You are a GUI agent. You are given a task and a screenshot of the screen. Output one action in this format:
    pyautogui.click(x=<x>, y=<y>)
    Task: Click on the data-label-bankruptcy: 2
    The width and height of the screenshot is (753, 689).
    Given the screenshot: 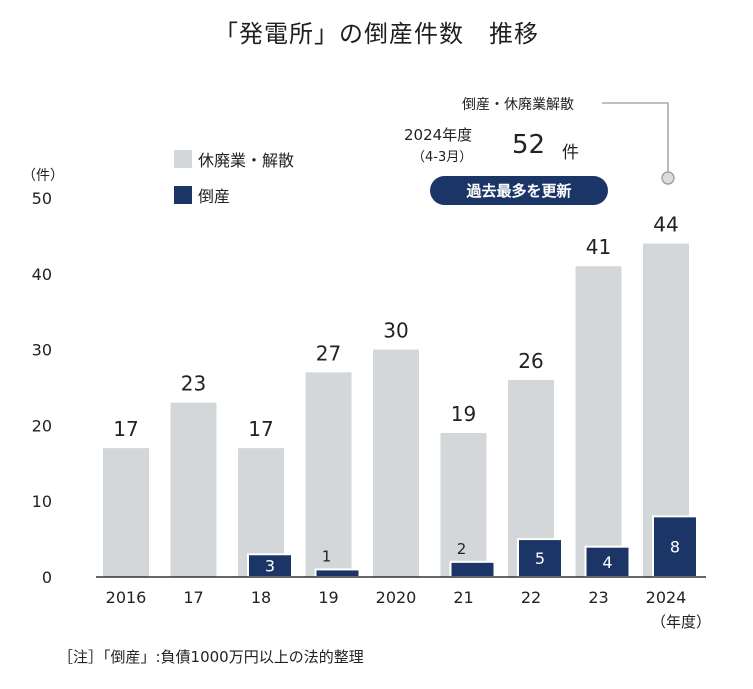 What is the action you would take?
    pyautogui.click(x=462, y=549)
    